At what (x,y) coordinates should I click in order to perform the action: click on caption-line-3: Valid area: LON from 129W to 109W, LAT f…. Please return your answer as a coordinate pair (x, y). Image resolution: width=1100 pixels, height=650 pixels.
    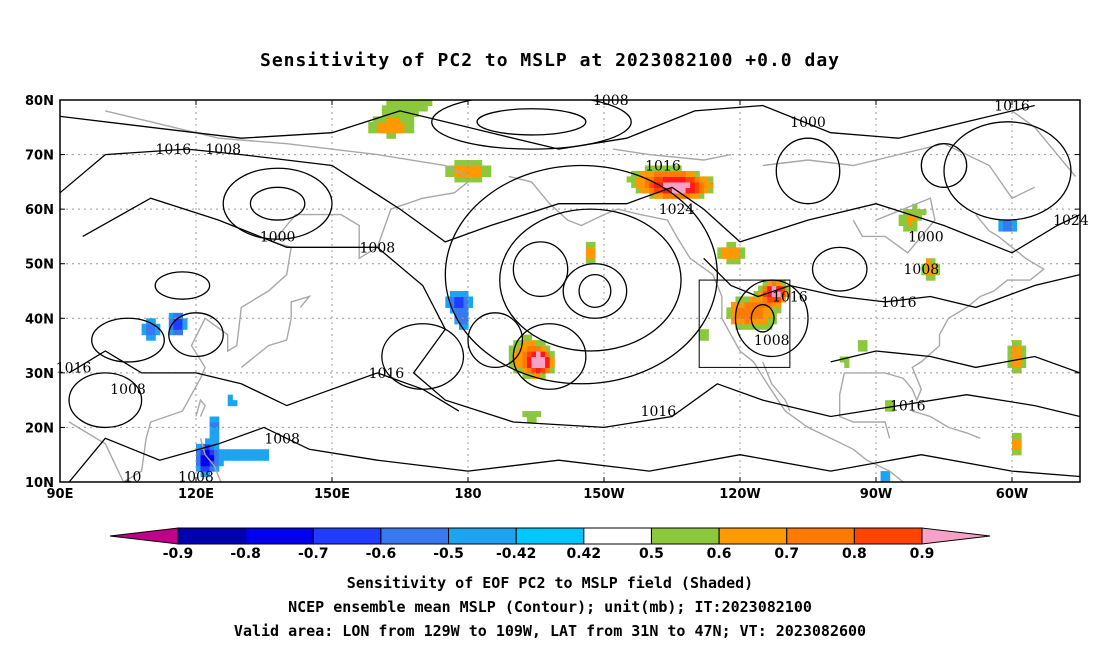
    Looking at the image, I should click on (550, 631).